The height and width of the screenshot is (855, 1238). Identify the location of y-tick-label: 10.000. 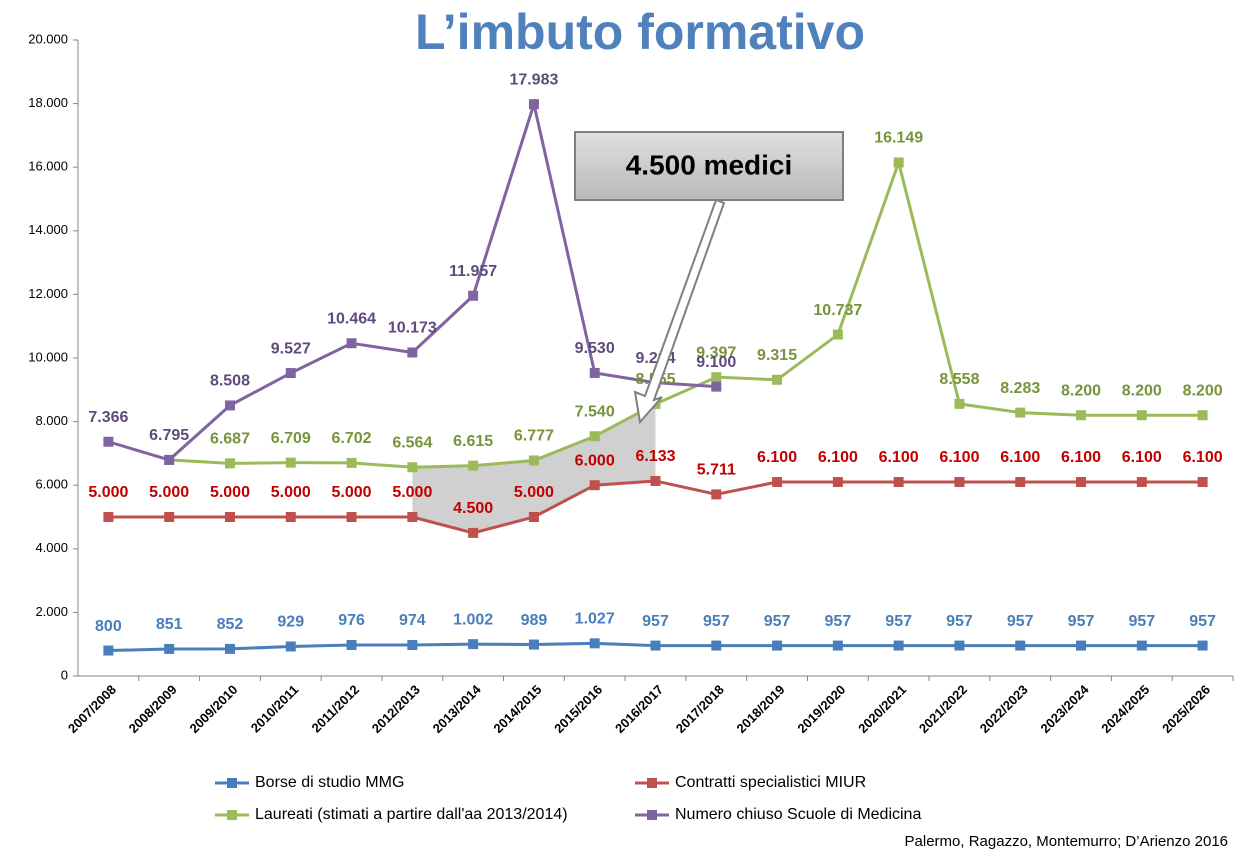
(48, 356).